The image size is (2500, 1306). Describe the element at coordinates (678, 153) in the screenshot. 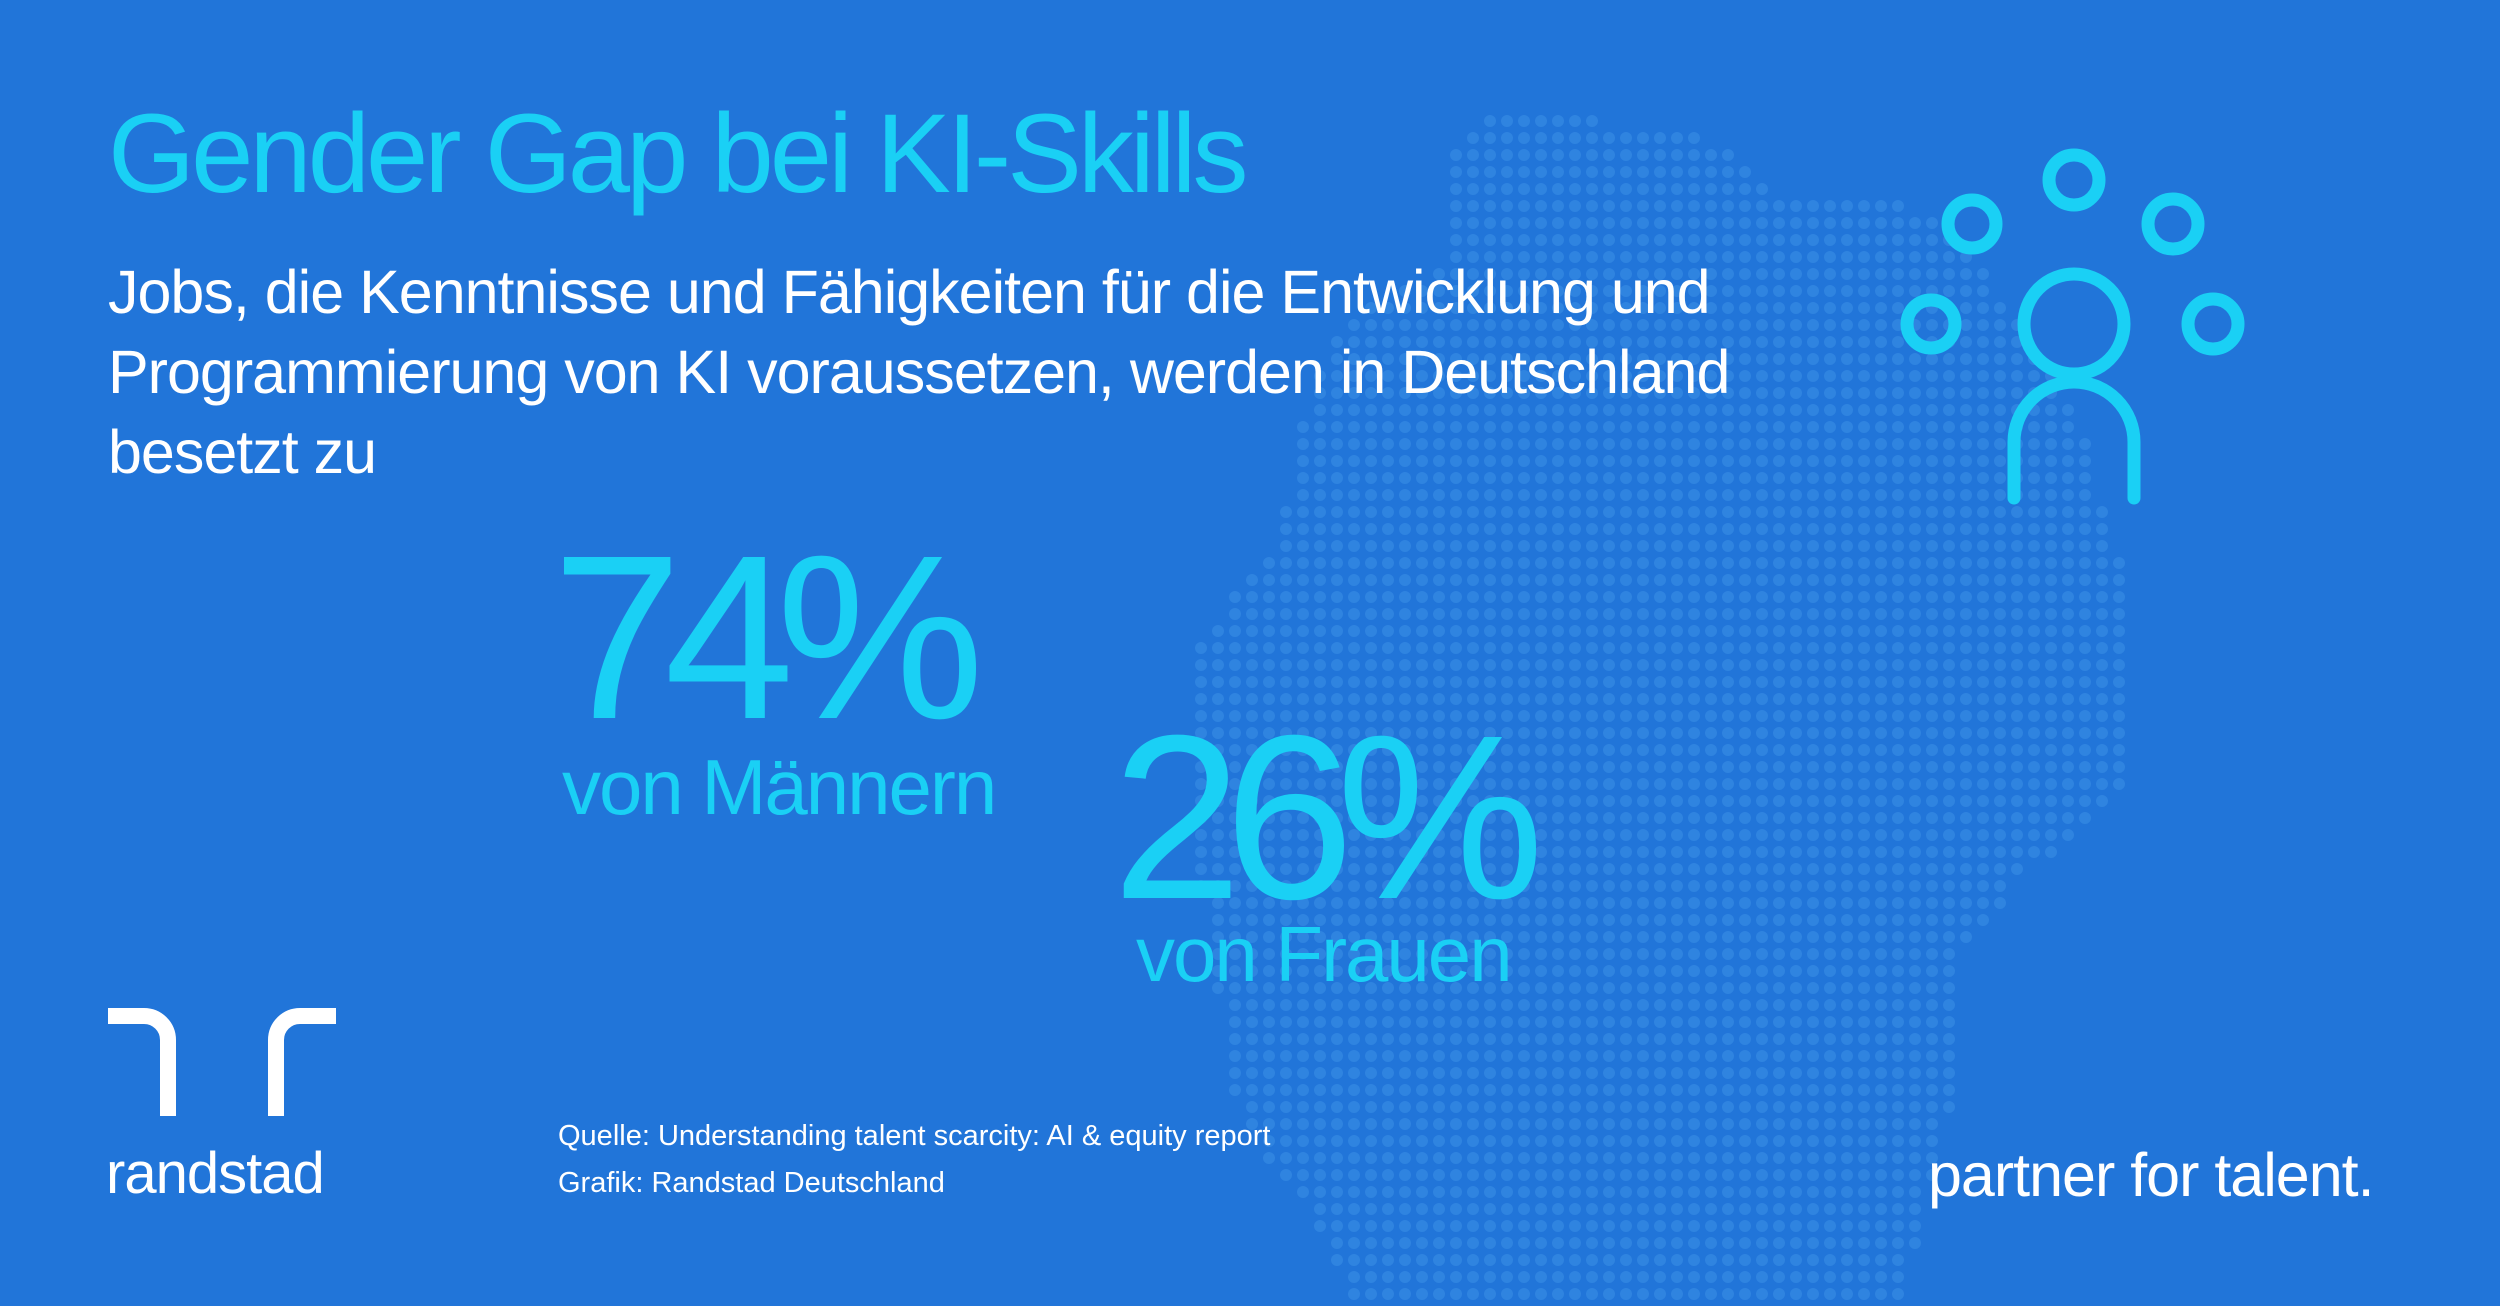

I see `page-title: Gender Gap bei KI-Skills` at that location.